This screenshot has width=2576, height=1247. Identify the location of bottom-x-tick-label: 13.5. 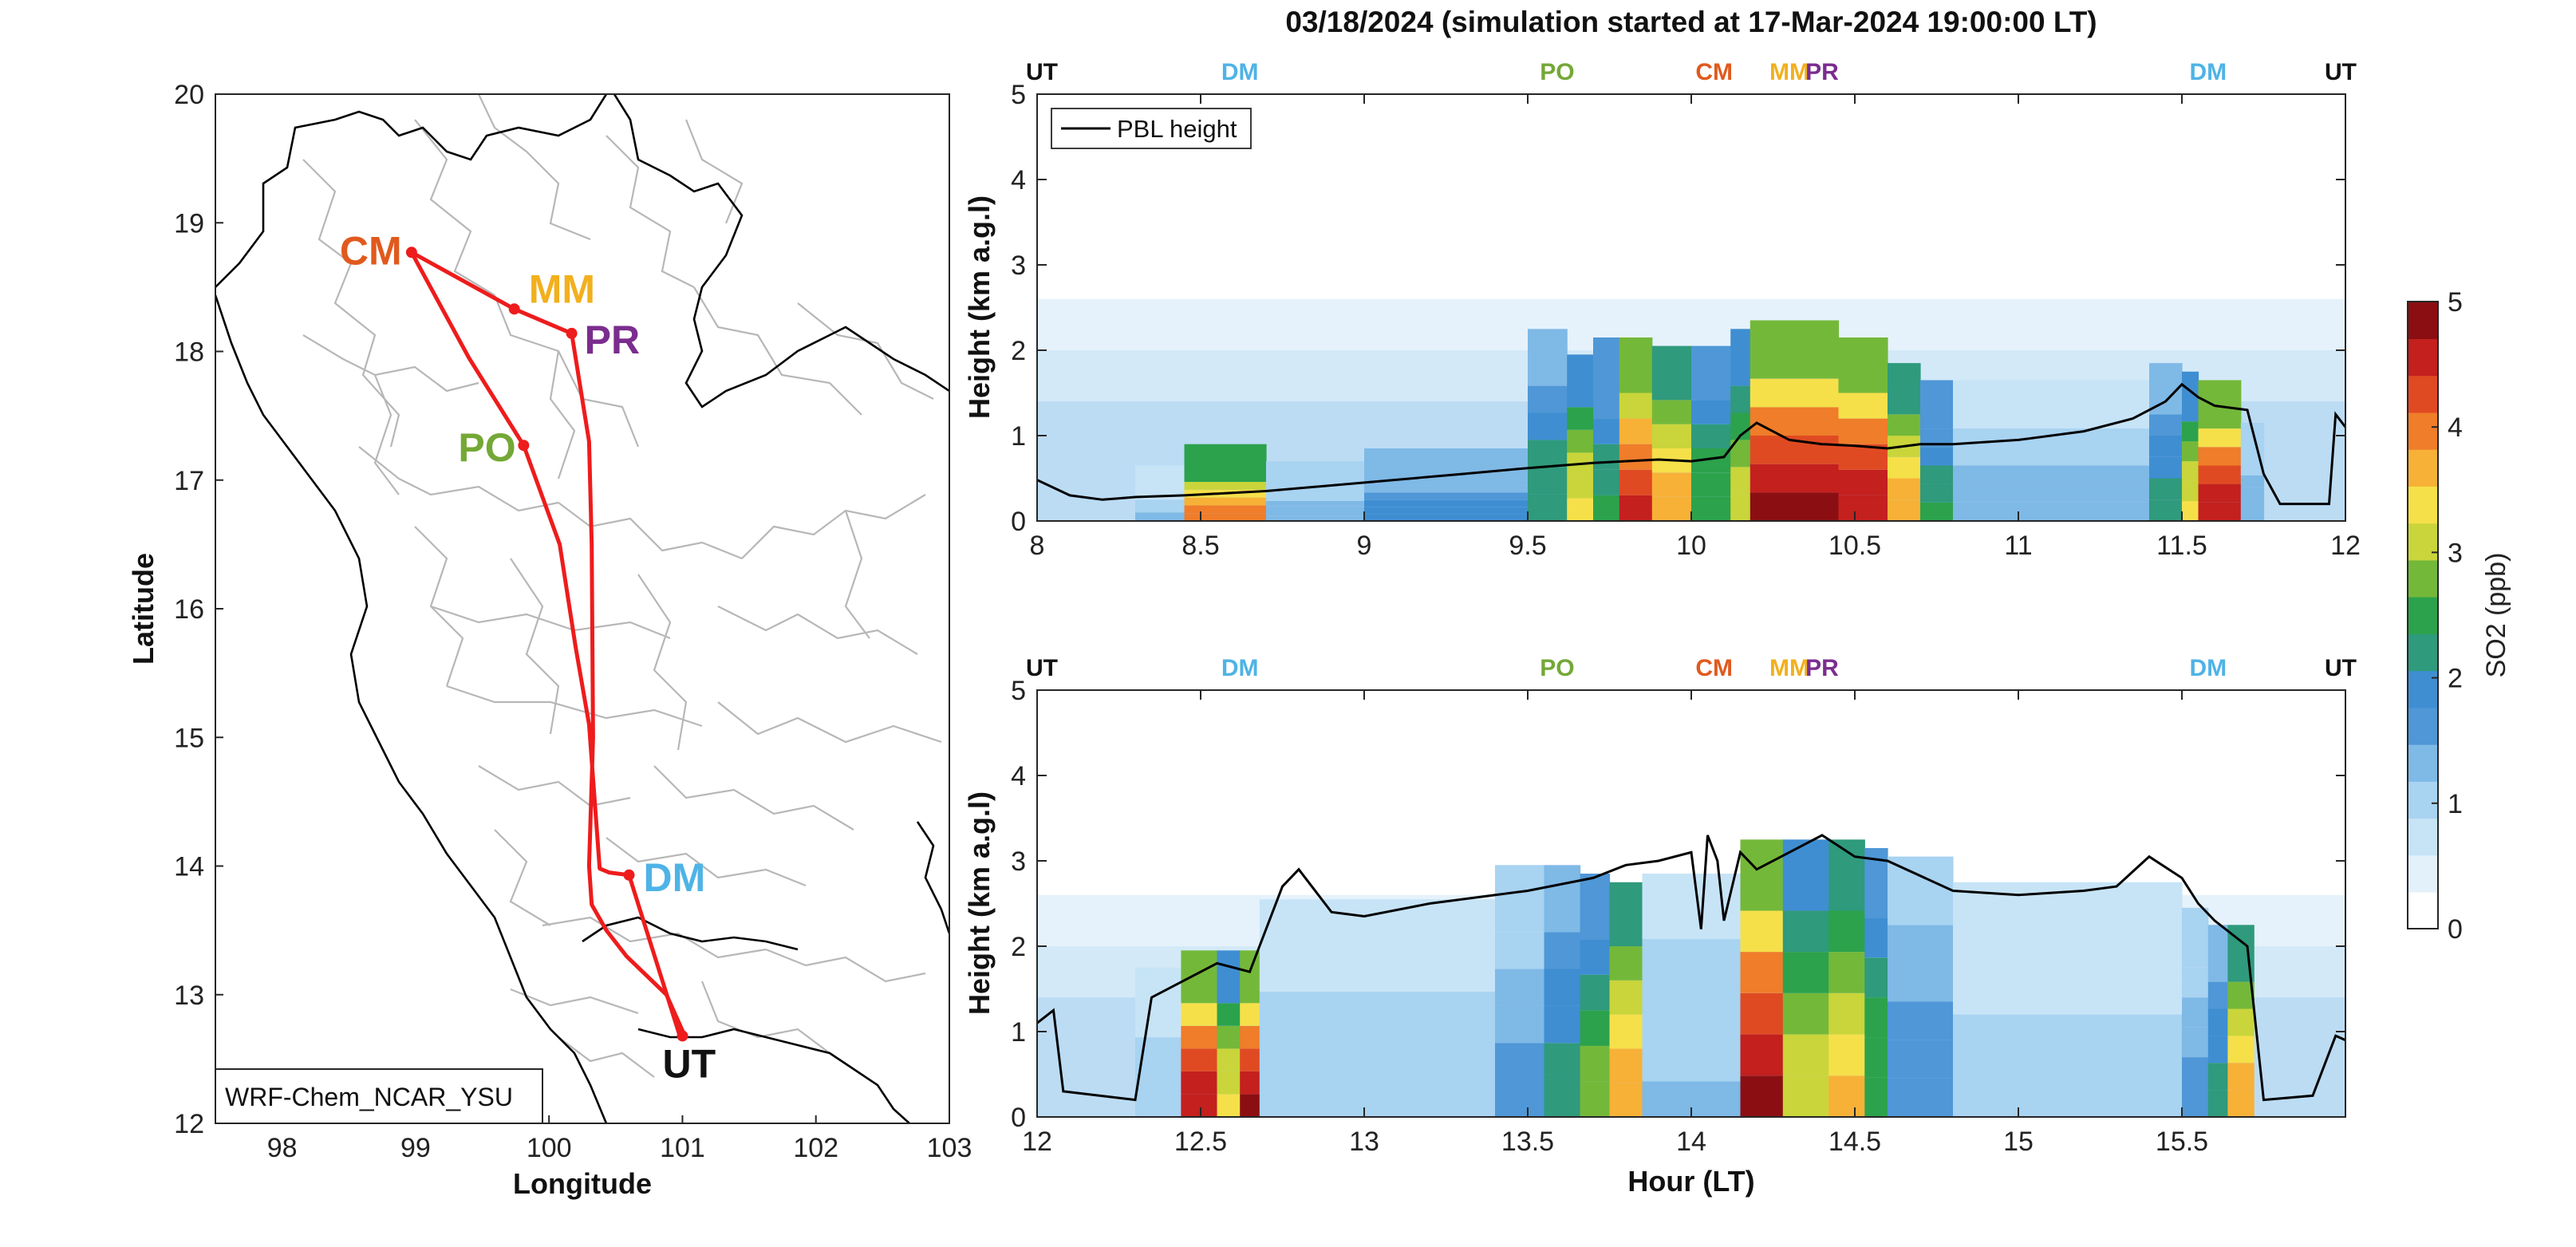
(1528, 1142).